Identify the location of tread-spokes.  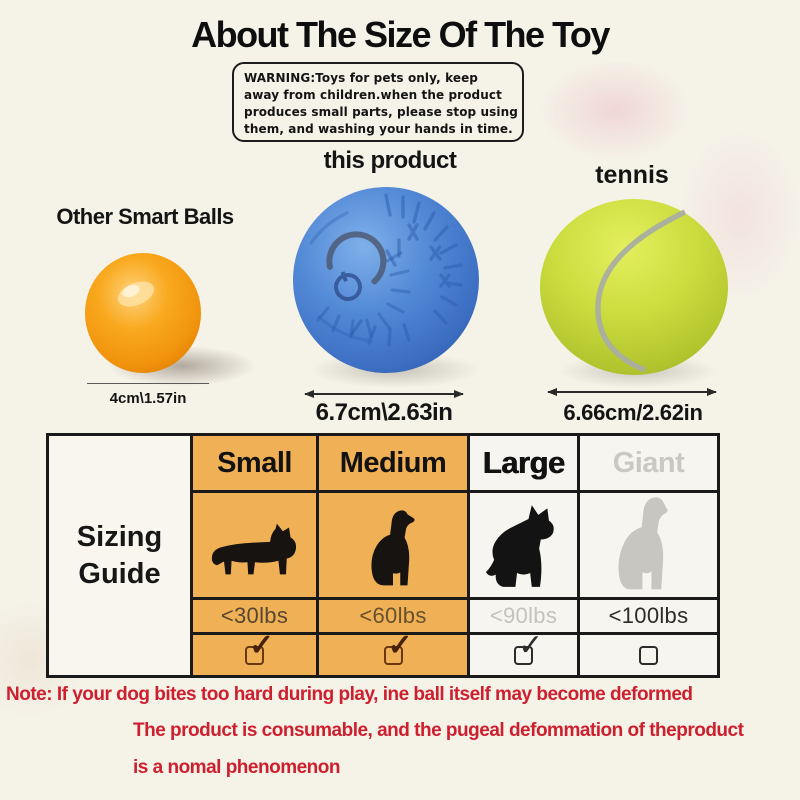
(363, 295).